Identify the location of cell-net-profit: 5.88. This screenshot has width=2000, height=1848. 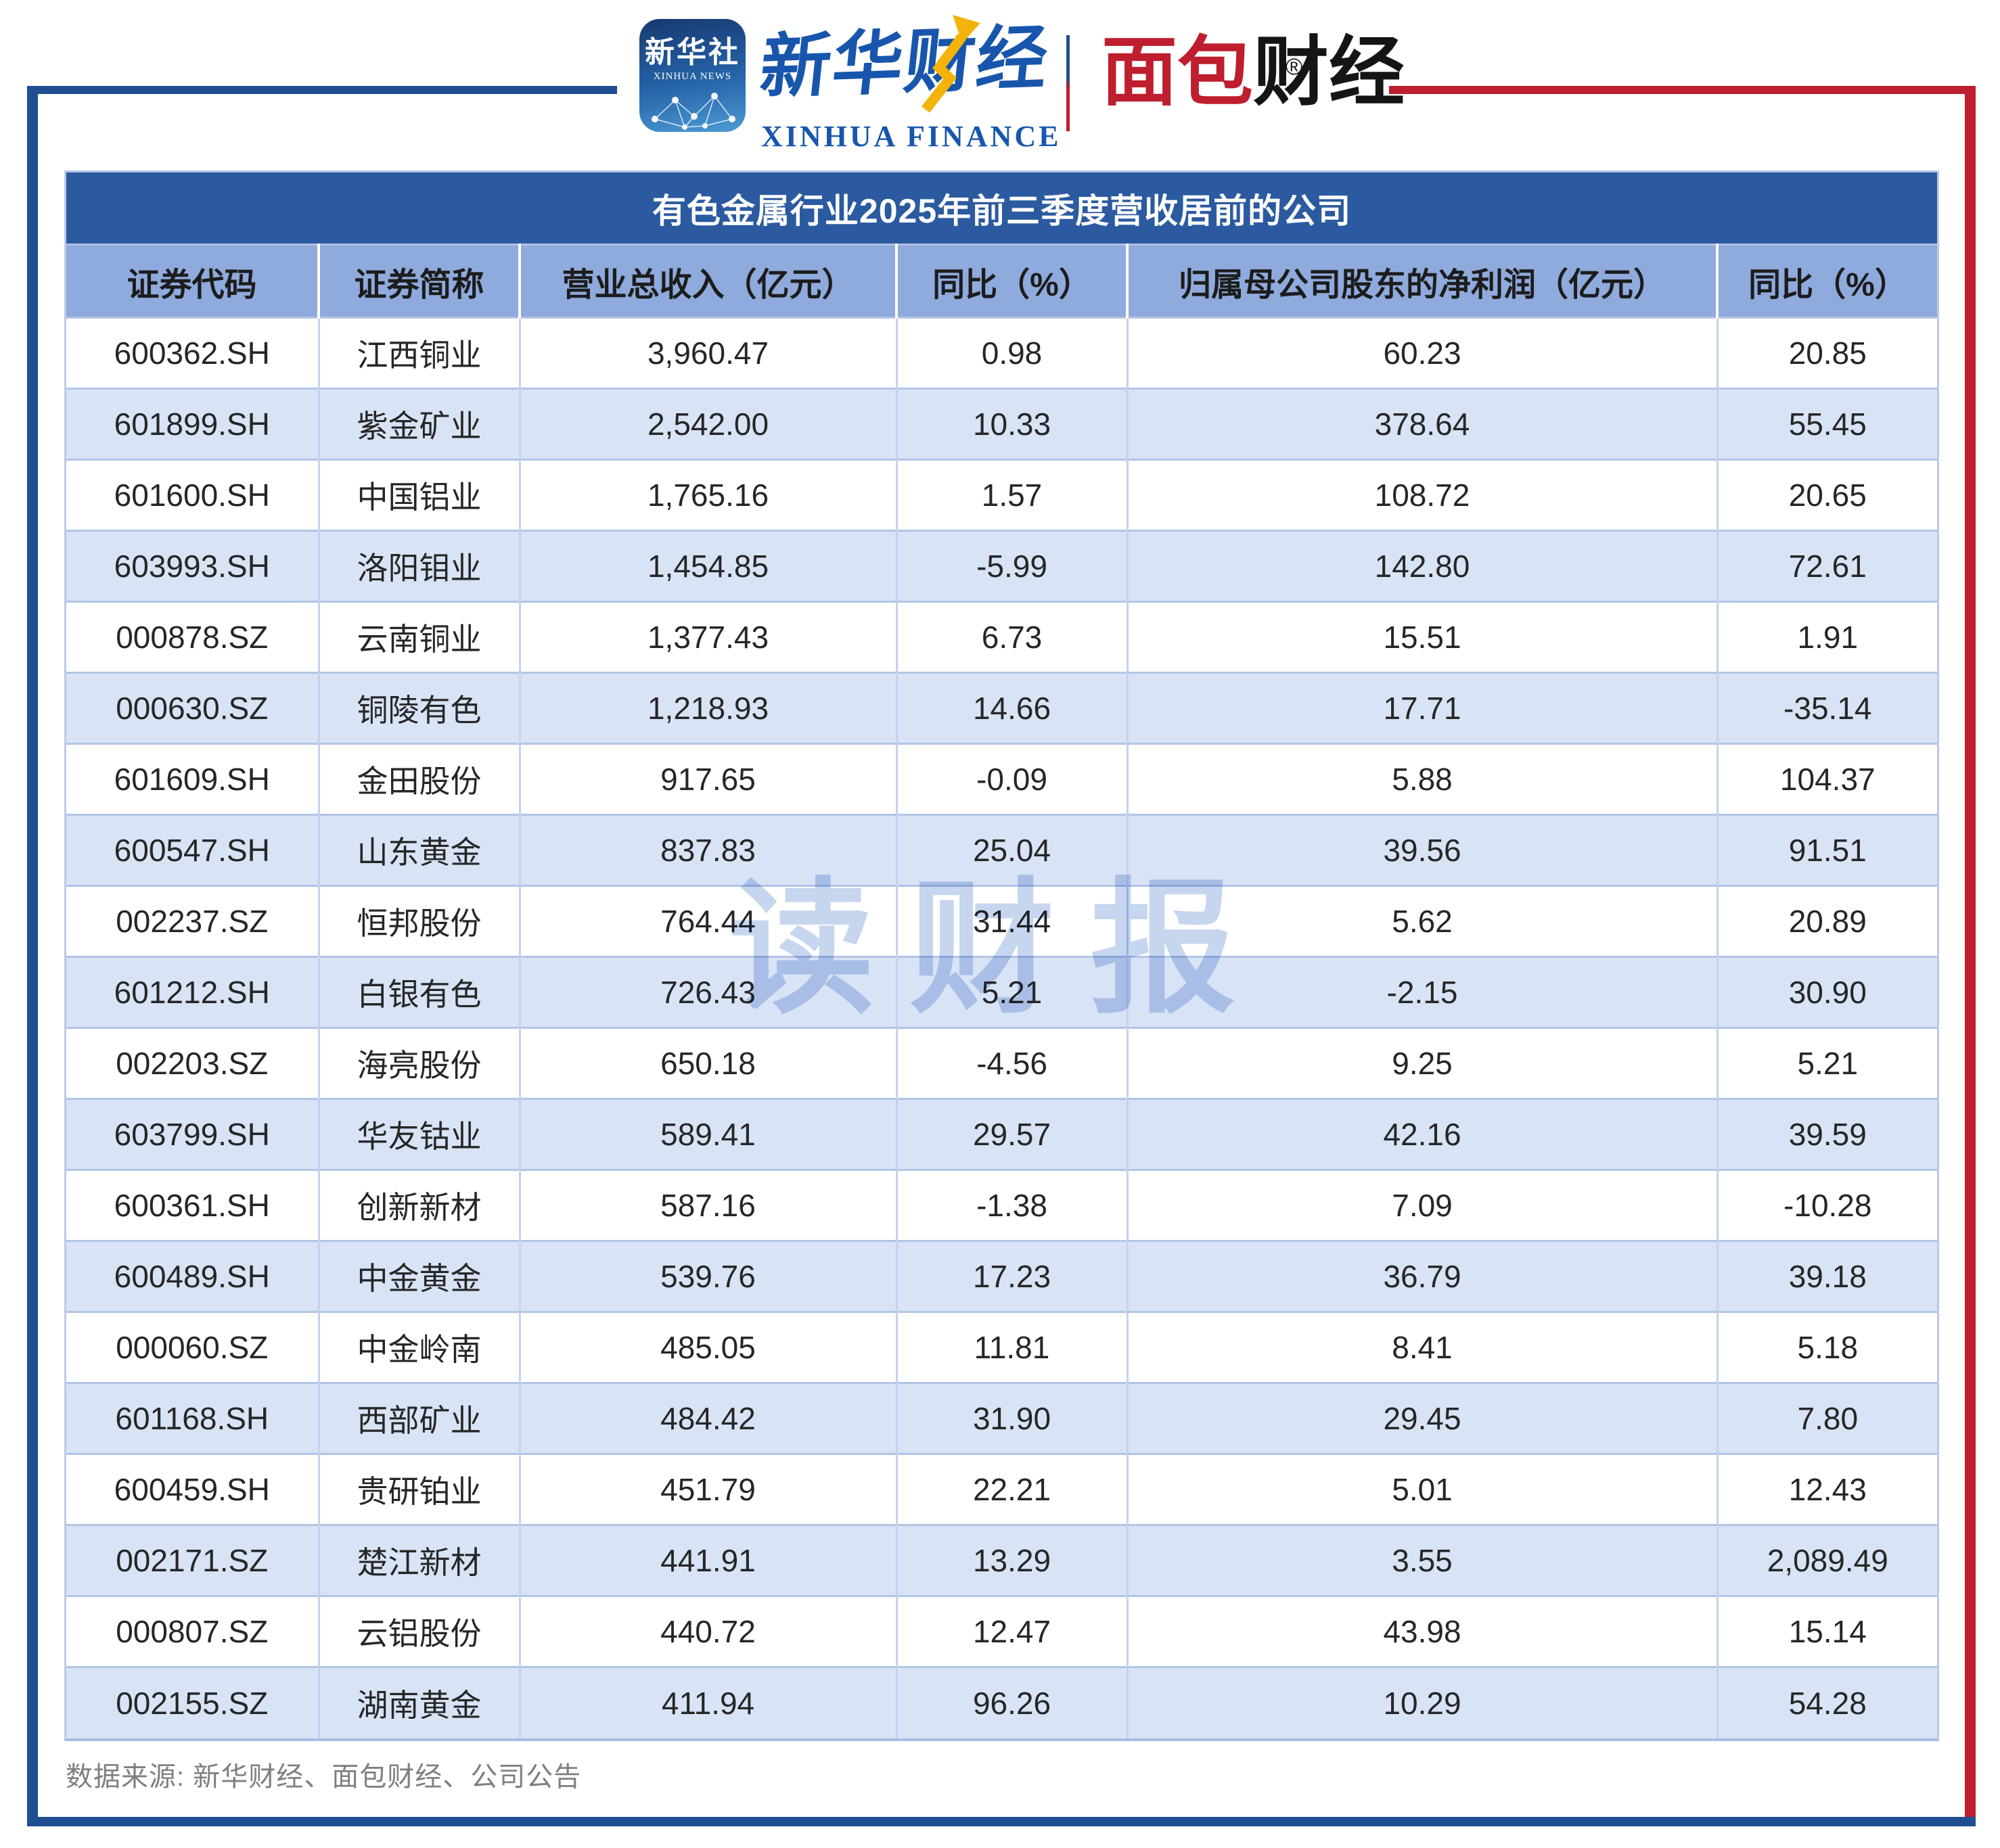
(1421, 779).